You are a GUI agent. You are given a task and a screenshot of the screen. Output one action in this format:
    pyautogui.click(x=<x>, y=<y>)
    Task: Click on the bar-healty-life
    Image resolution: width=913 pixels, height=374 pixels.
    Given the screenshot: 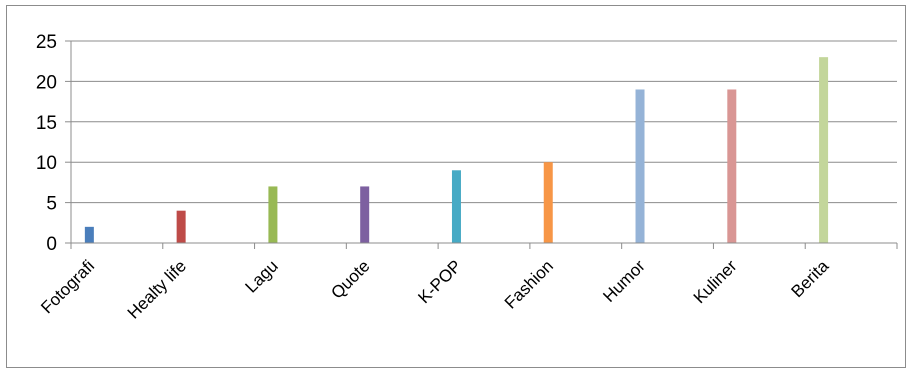 What is the action you would take?
    pyautogui.click(x=181, y=226)
    